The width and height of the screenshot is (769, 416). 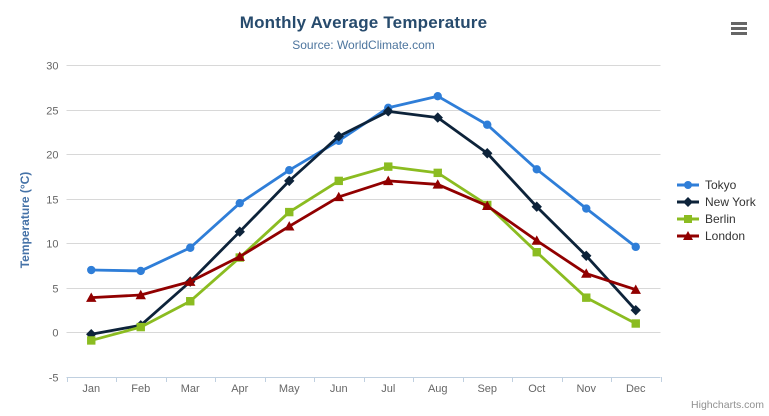 I want to click on svg-text: 15, so click(x=52, y=201).